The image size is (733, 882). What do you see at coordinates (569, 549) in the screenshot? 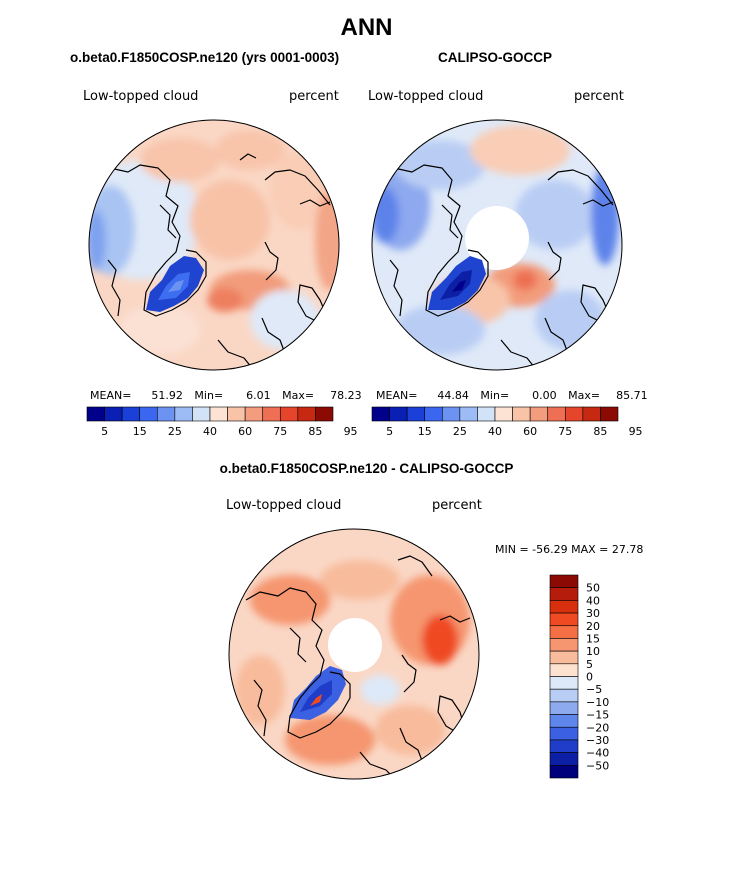
I see `diff-minmax: MIN = -56.29 MAX = 27.78` at bounding box center [569, 549].